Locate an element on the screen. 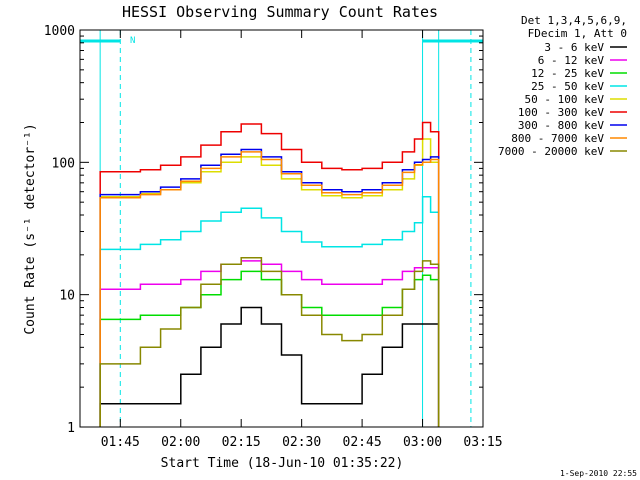  legend-label-2: 12 - 25 keV is located at coordinates (567, 73).